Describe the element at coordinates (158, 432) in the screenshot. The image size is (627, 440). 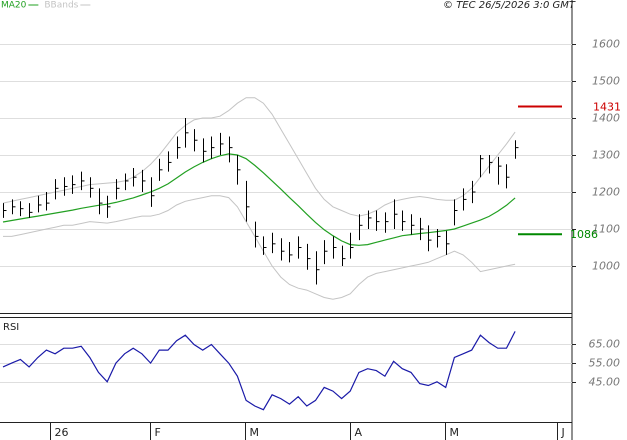
I see `x-tick-label: F` at that location.